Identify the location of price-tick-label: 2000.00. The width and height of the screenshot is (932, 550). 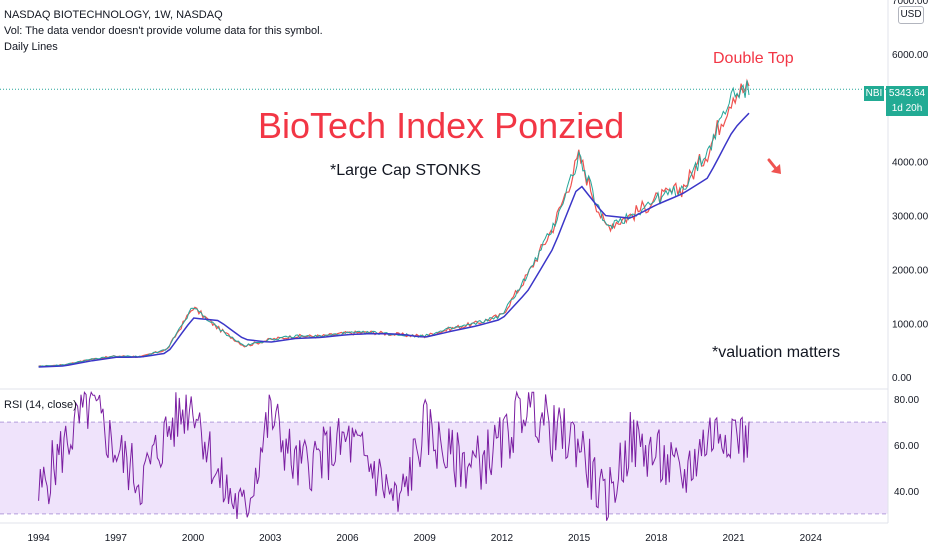
(910, 270).